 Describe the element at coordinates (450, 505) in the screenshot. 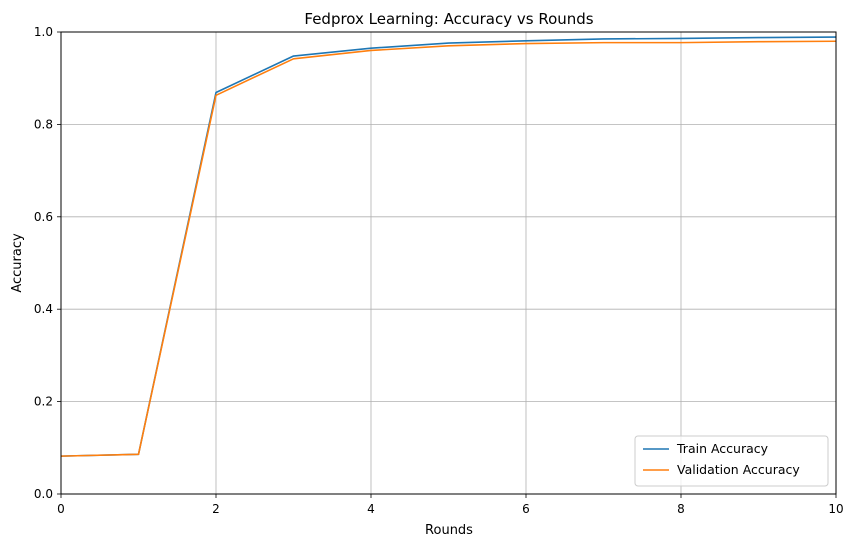

I see `x-axis-ticks: 0 2 4 6 8 10` at that location.